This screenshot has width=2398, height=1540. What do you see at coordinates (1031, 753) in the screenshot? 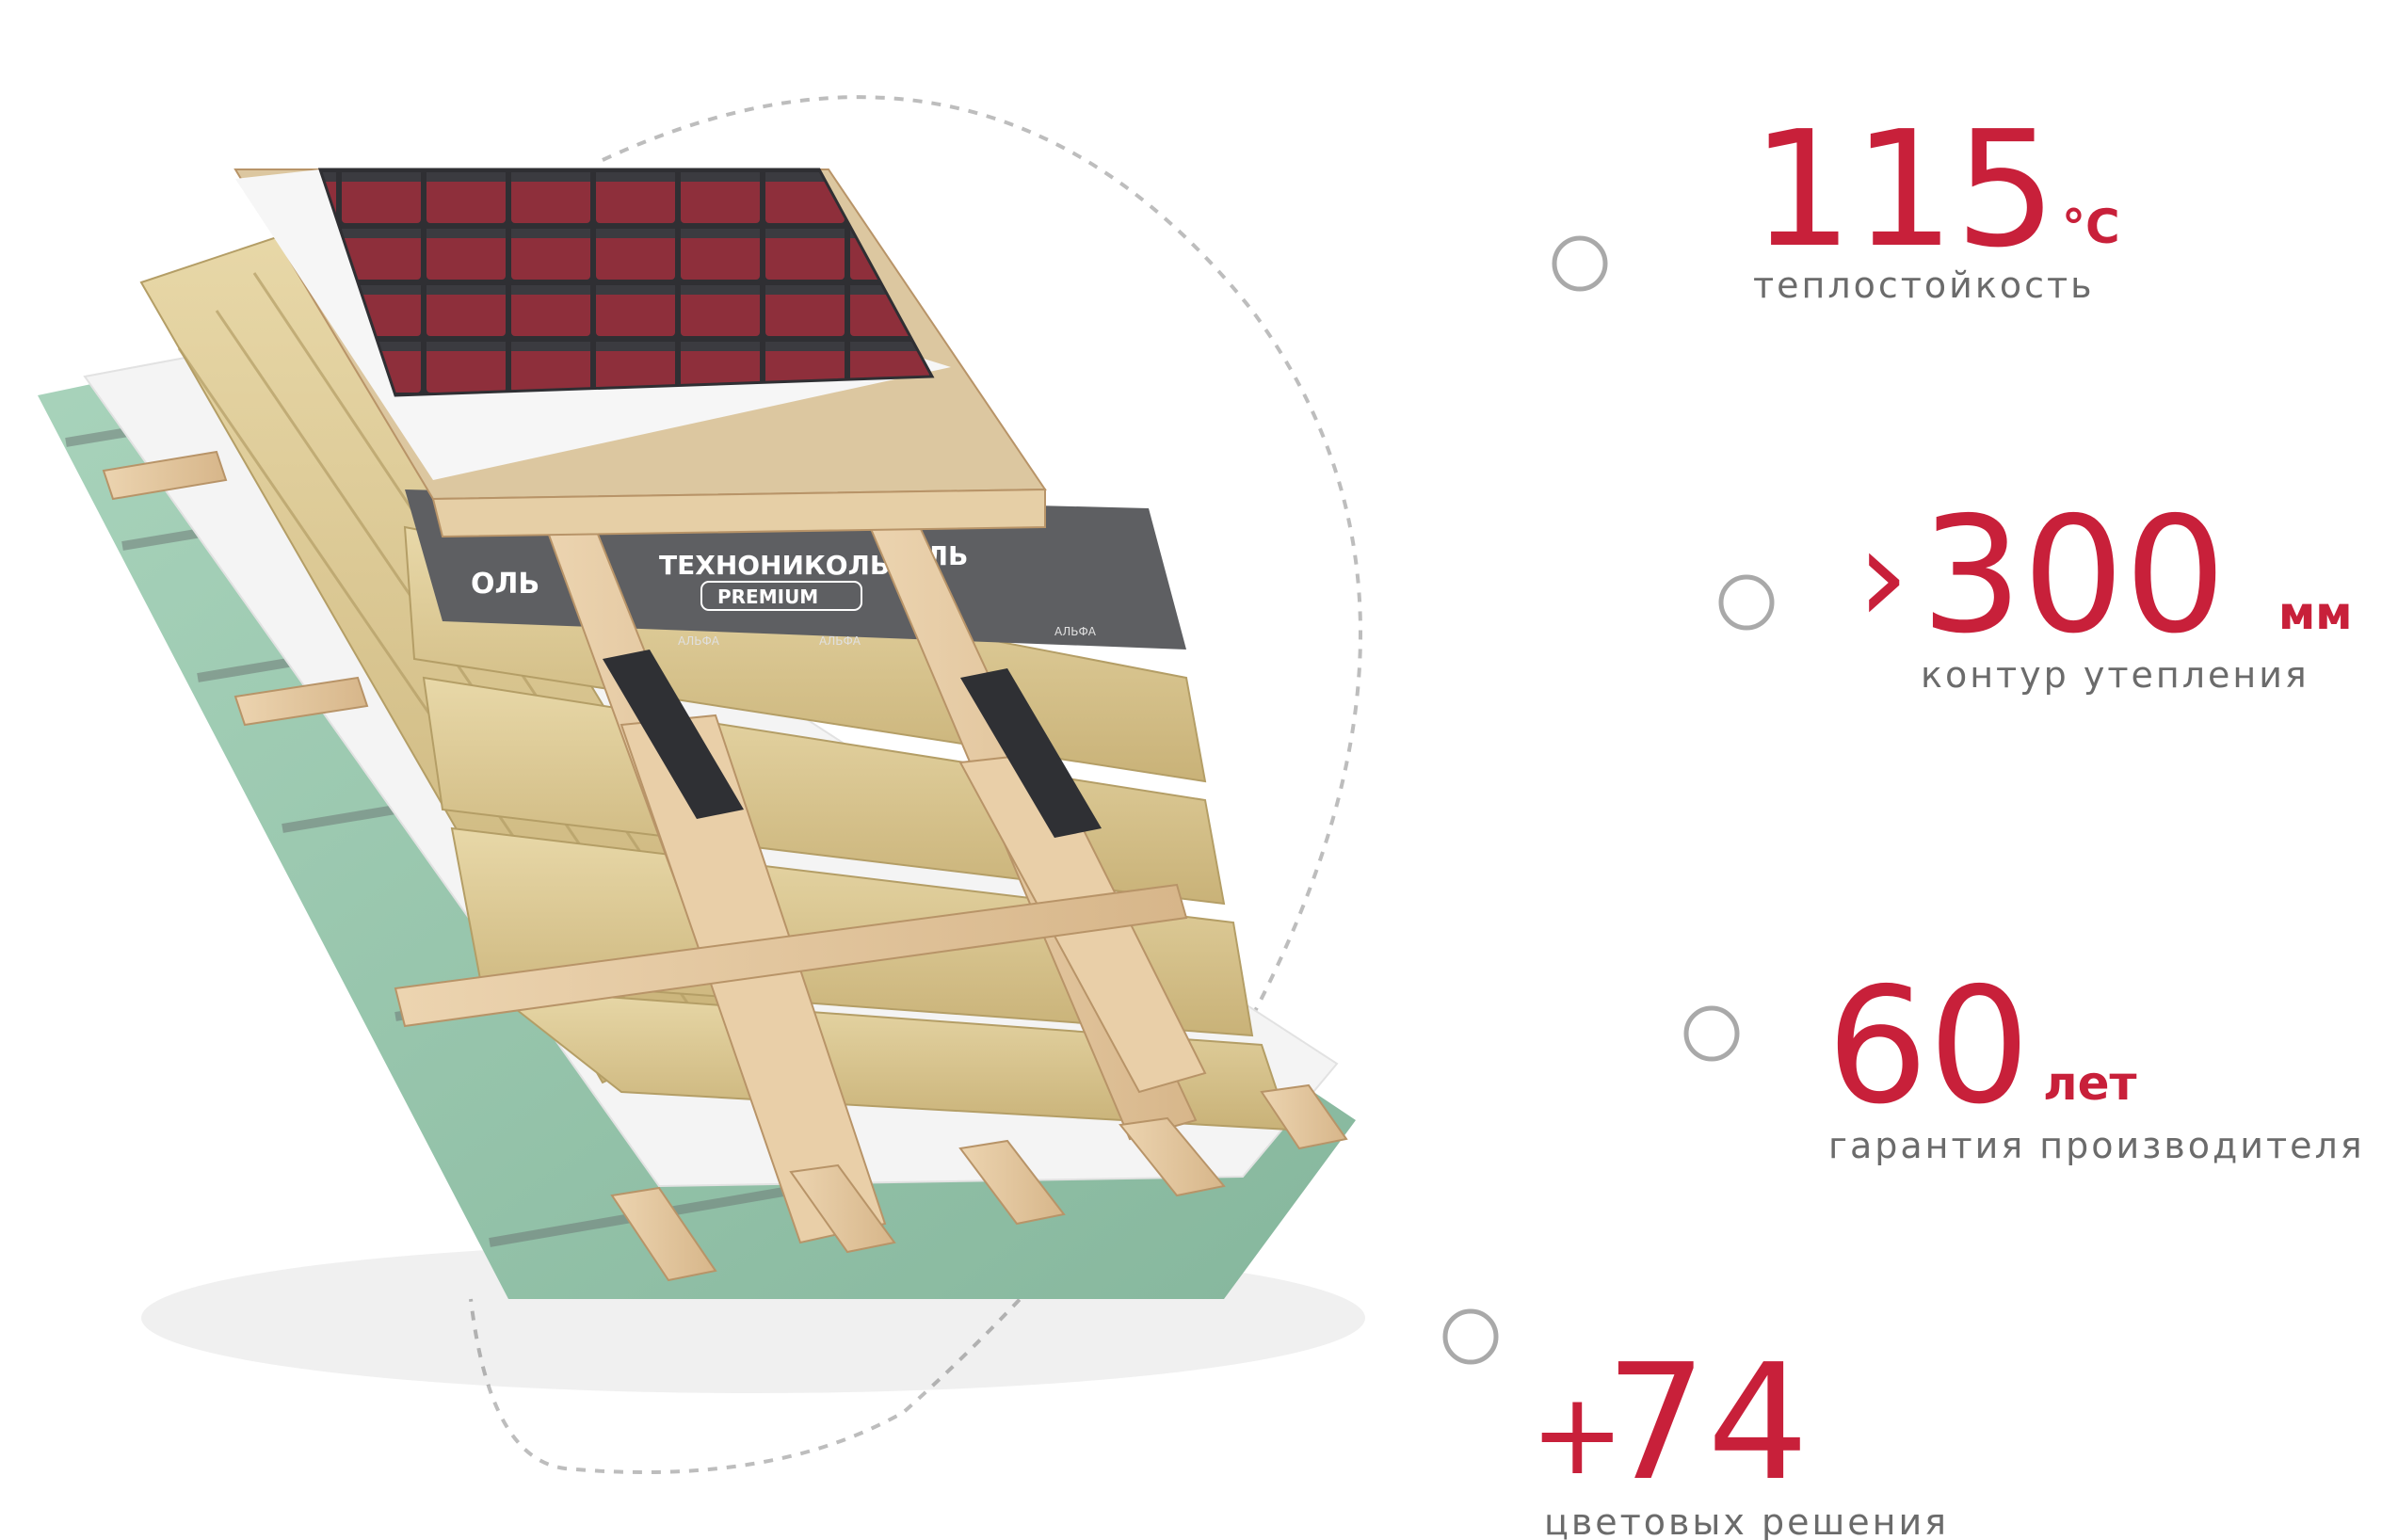
I see `counter-batten-right` at bounding box center [1031, 753].